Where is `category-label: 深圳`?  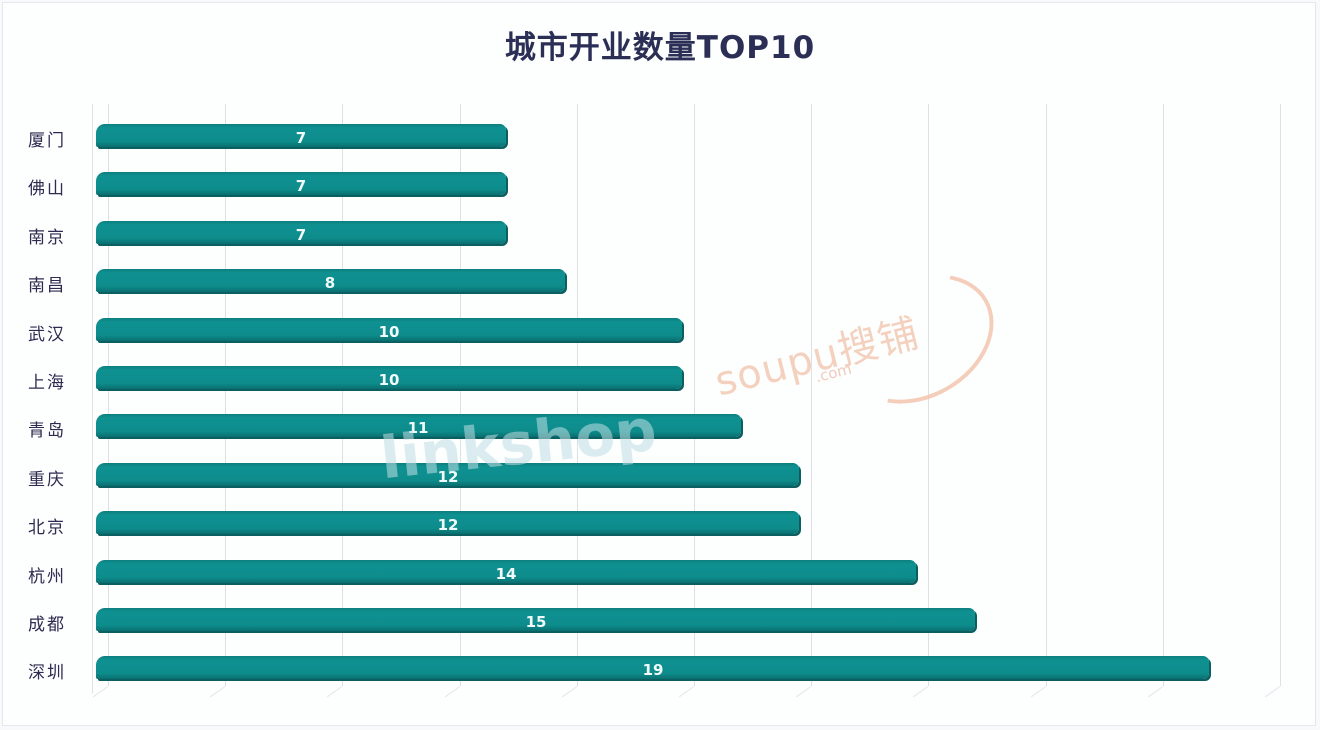
category-label: 深圳 is located at coordinates (47, 673).